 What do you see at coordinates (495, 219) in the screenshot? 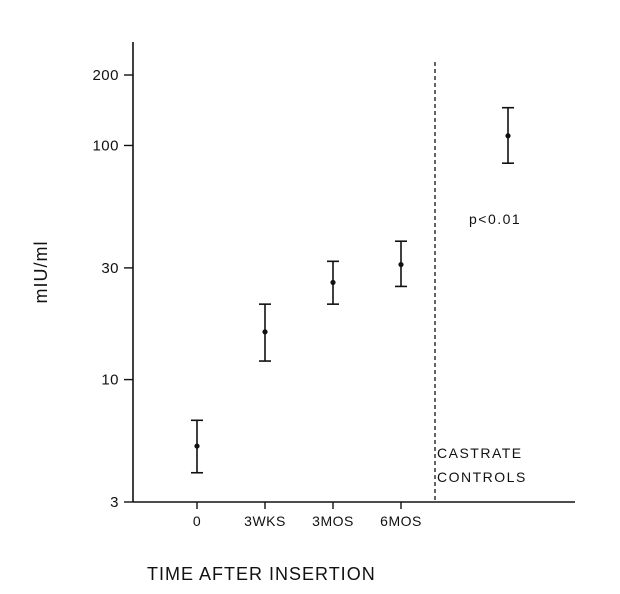
I see `significance-label: p<0.01` at bounding box center [495, 219].